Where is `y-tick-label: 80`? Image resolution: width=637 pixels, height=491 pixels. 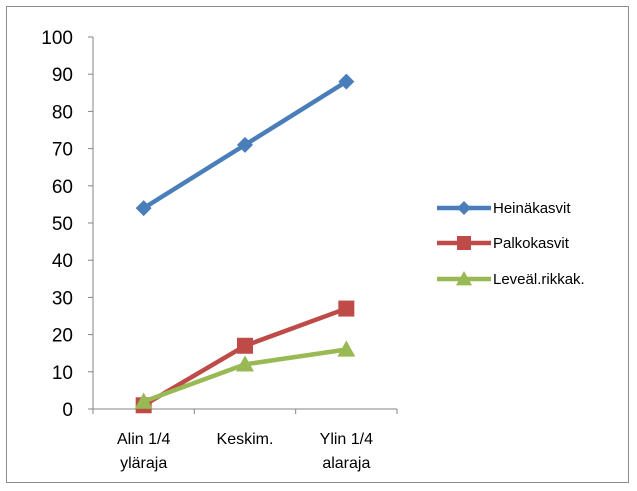
y-tick-label: 80 is located at coordinates (62, 112).